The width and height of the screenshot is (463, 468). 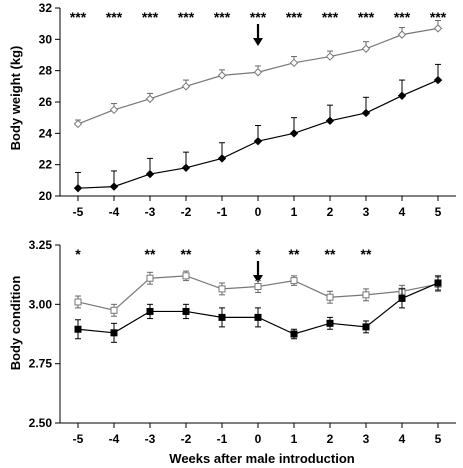 What do you see at coordinates (150, 212) in the screenshot?
I see `top-chart-x-tick-label: -3` at bounding box center [150, 212].